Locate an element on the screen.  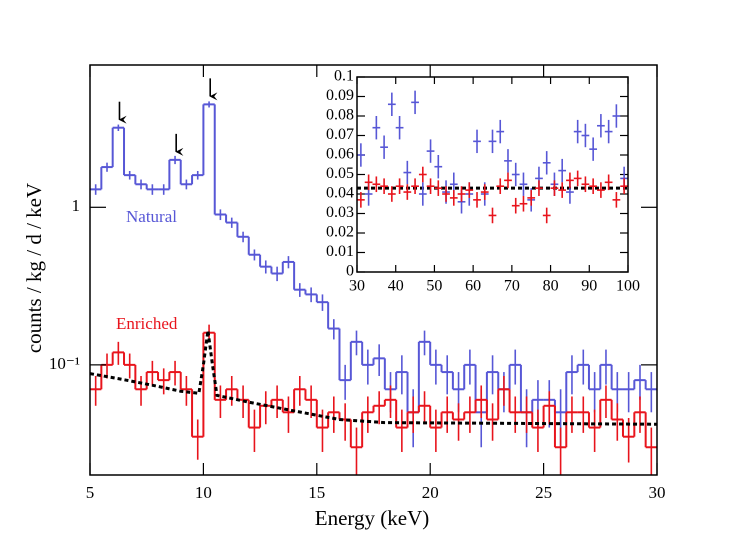
inset-frame is located at coordinates (492, 174).